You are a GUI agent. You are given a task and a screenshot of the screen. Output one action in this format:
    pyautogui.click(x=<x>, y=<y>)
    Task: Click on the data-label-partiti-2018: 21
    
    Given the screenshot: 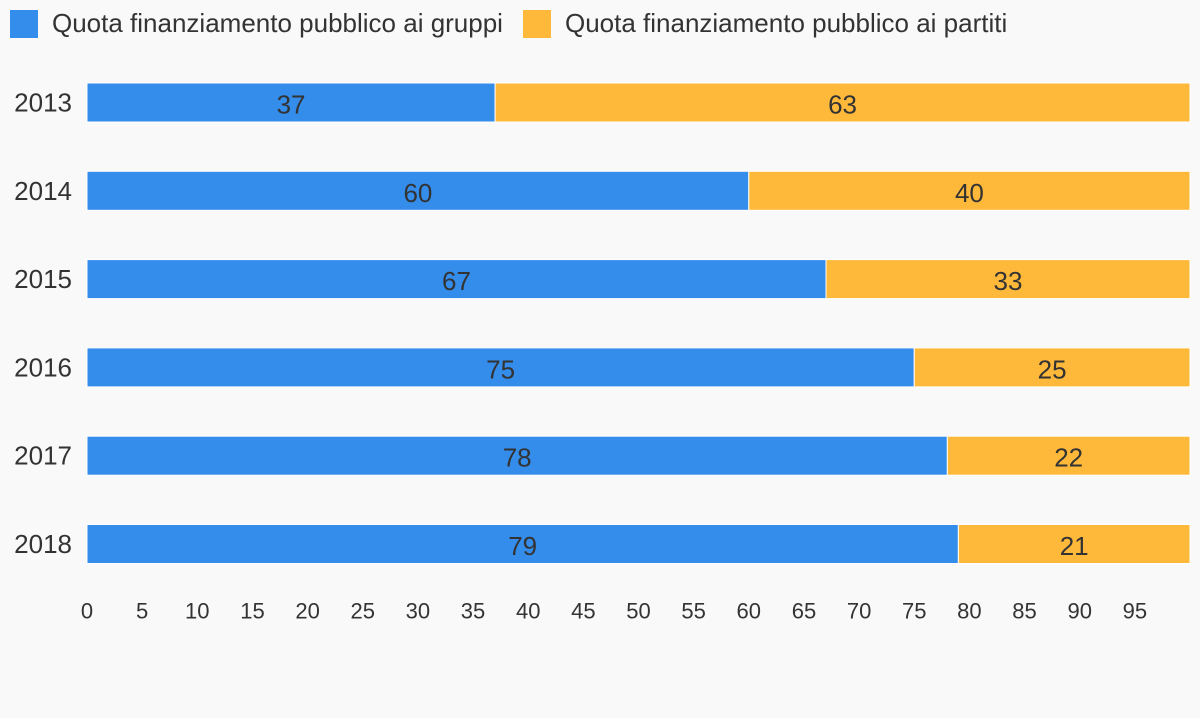 What is the action you would take?
    pyautogui.click(x=1074, y=546)
    